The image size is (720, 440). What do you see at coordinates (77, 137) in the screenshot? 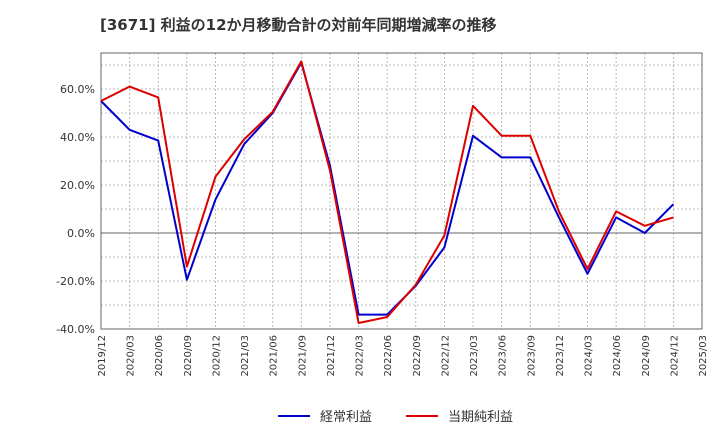
I see `y-tick-label: 40.0%` at bounding box center [77, 137].